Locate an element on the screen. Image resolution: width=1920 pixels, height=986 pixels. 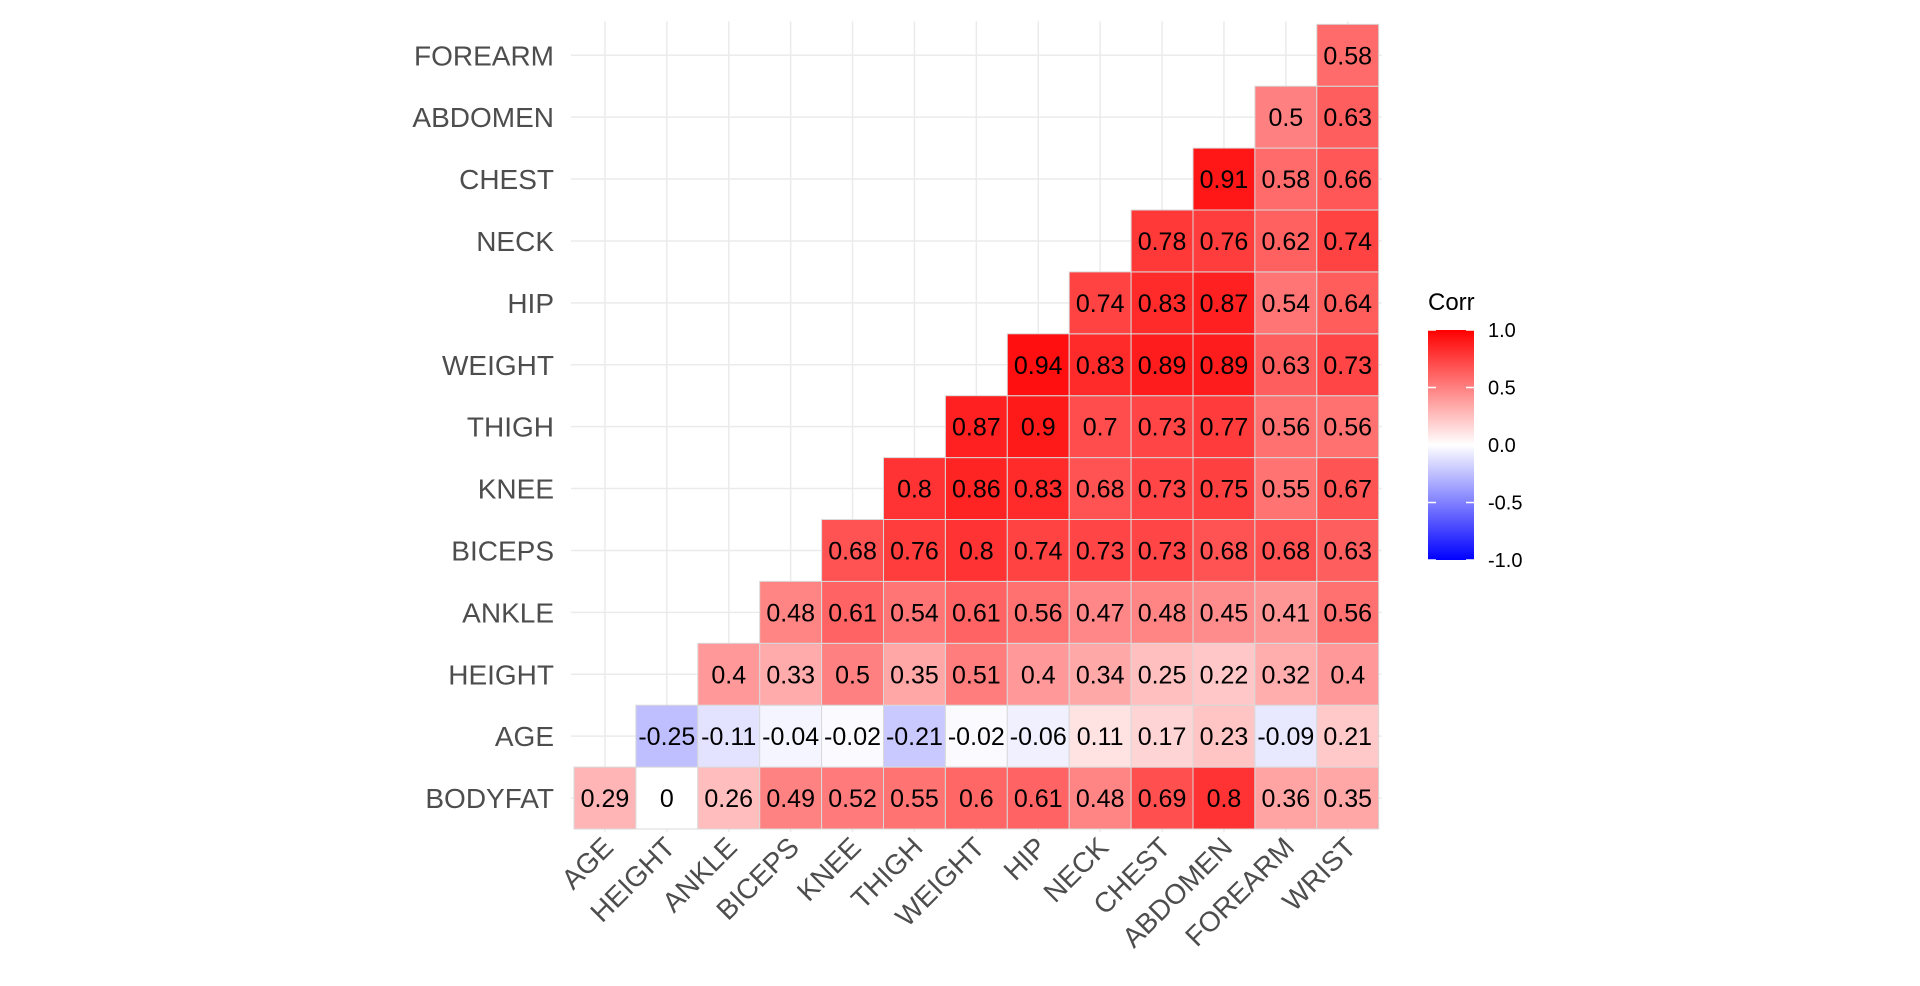
cell-value-label: 0.87 is located at coordinates (976, 428).